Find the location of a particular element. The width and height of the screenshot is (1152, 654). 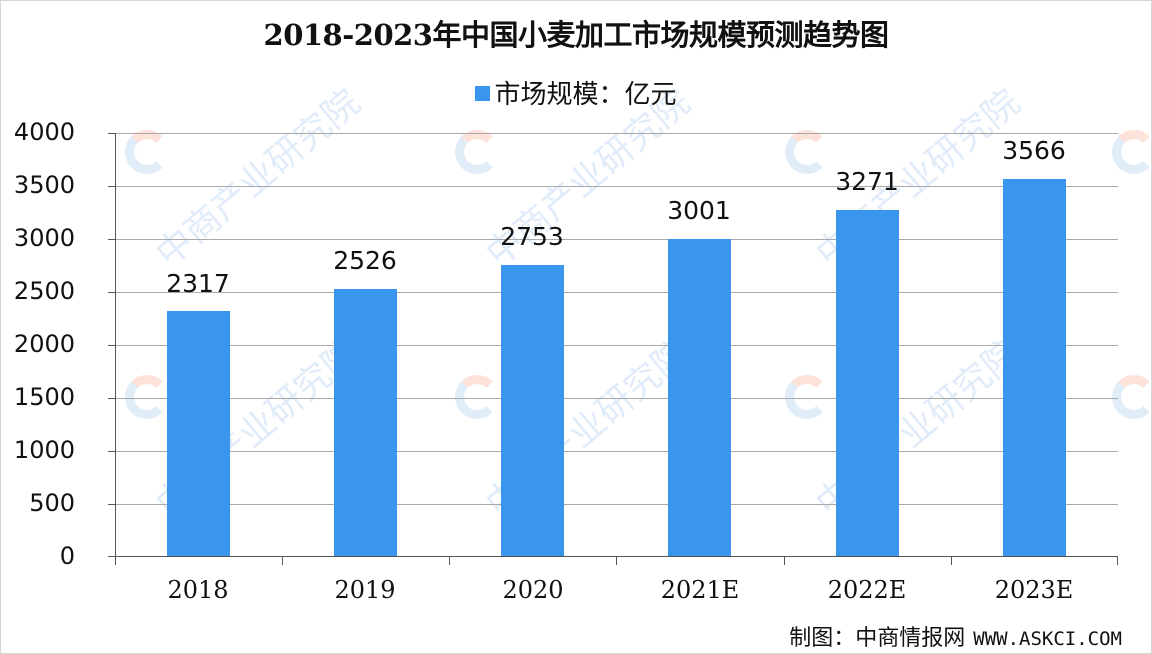

bar-value-label: 2317 is located at coordinates (198, 283).